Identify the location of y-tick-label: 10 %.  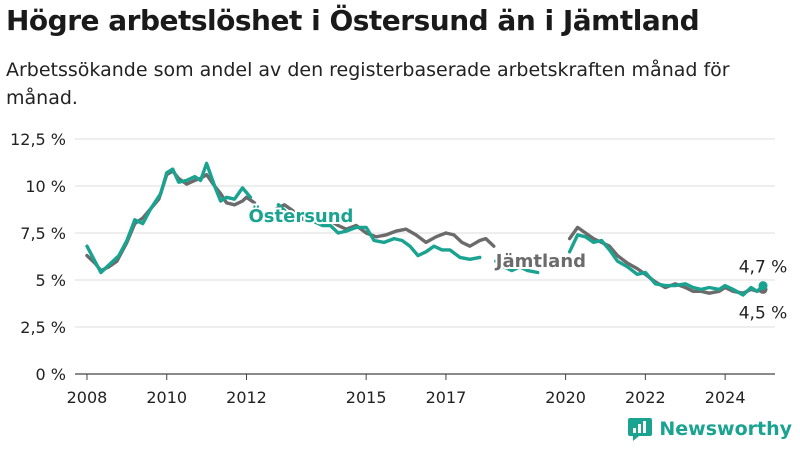
(45, 186).